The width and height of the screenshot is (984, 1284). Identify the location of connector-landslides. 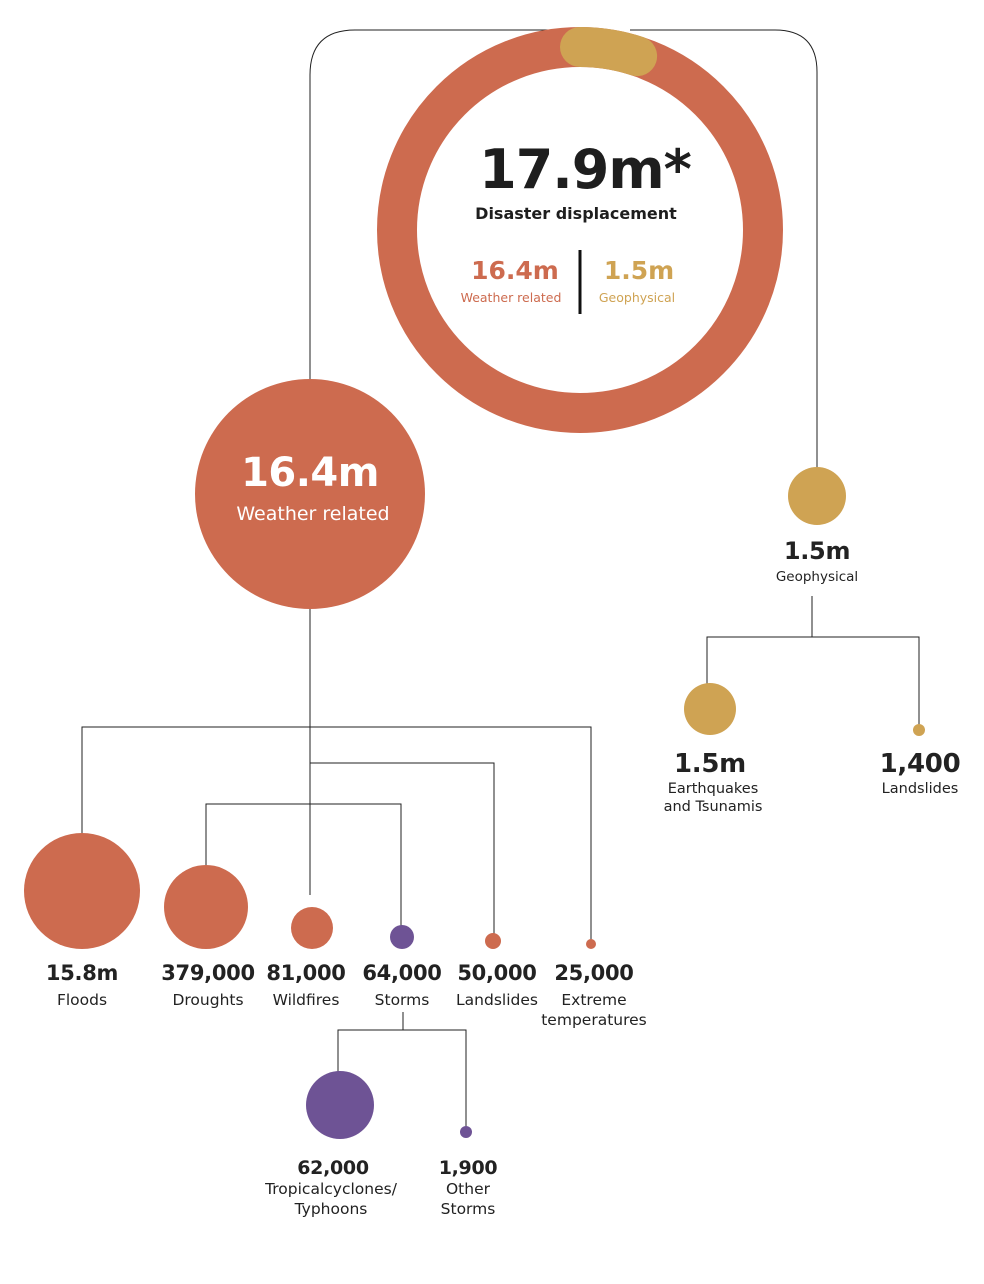
(402, 848).